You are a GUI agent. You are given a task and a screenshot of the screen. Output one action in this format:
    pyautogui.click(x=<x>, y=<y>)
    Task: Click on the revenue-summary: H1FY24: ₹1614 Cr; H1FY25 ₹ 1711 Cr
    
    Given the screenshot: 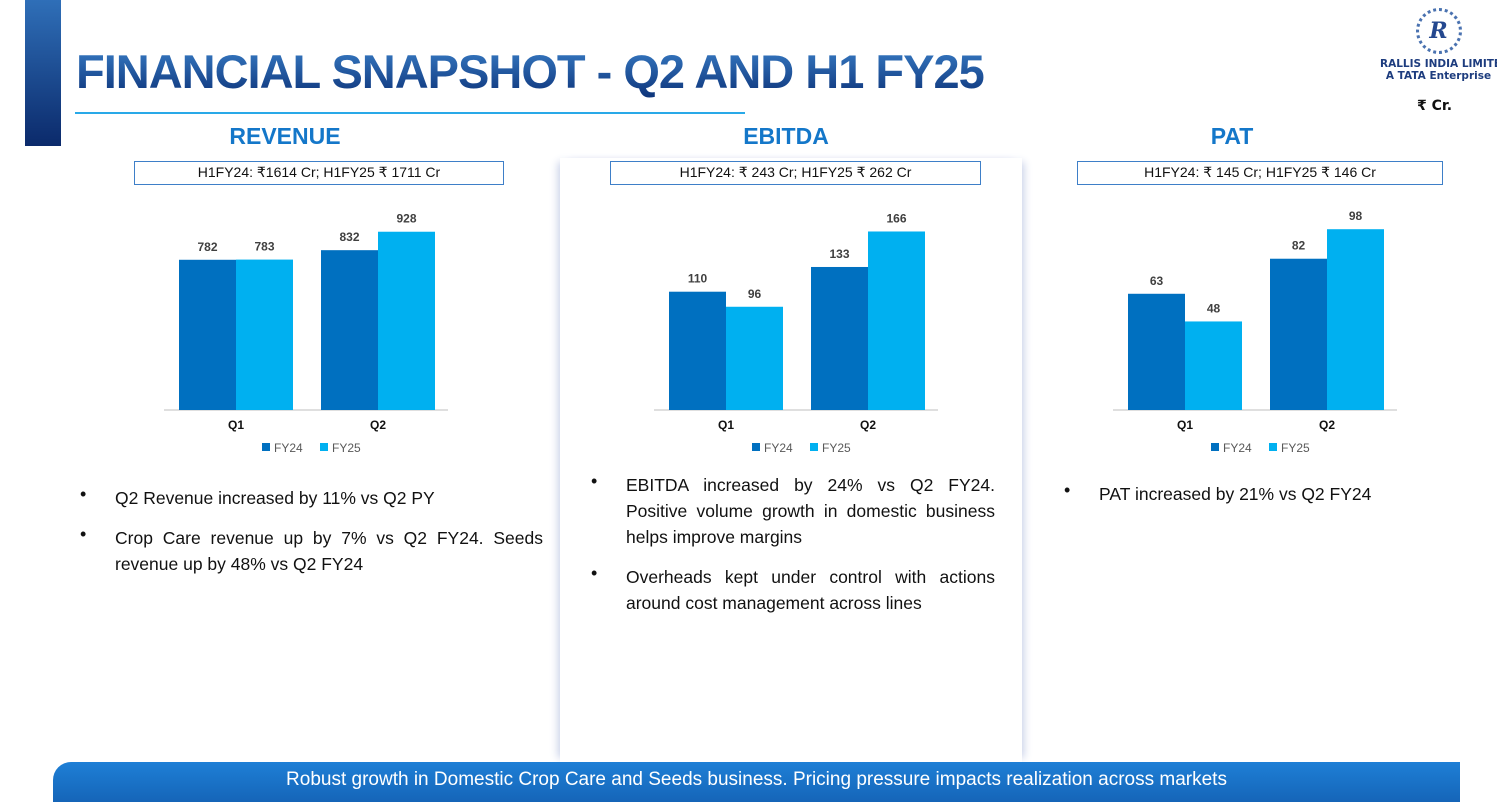 What is the action you would take?
    pyautogui.click(x=319, y=173)
    